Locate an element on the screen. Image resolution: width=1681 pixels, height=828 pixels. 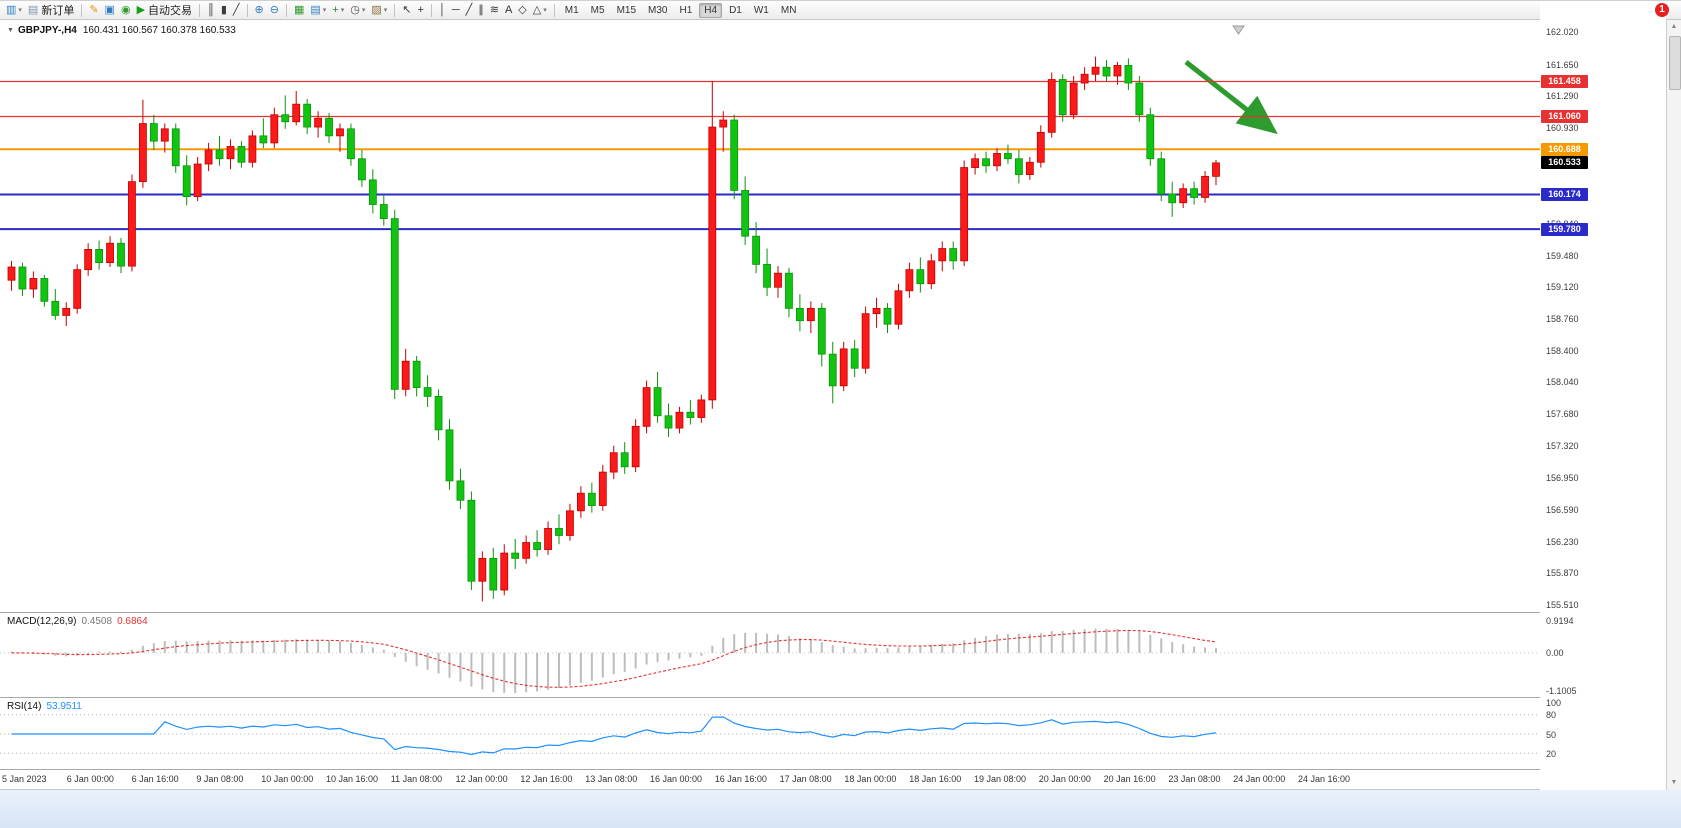
timeframe-button-m5: M5 is located at coordinates (597, 10).